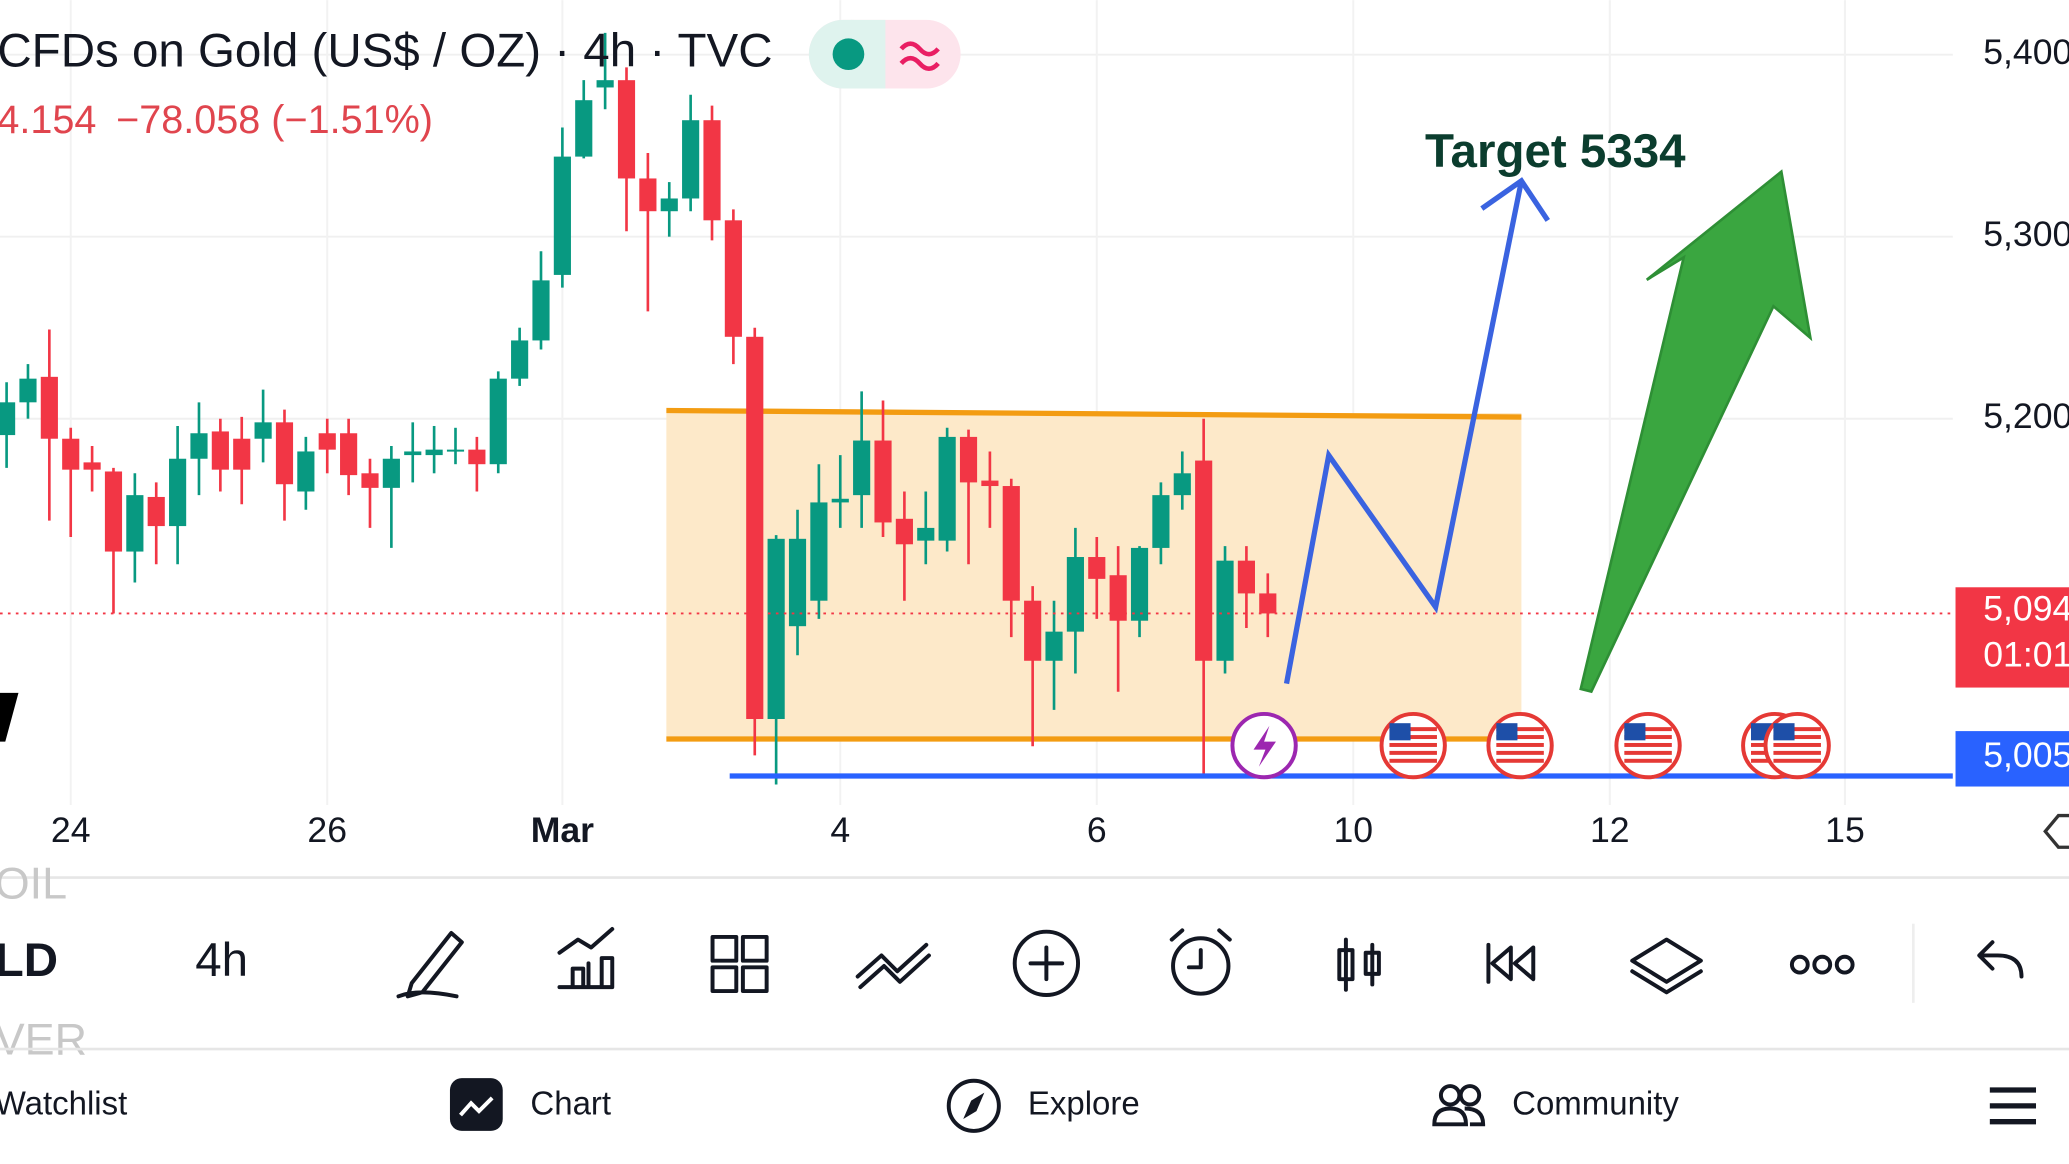 This screenshot has width=2069, height=1164. I want to click on nav-tab: Chart, so click(570, 1103).